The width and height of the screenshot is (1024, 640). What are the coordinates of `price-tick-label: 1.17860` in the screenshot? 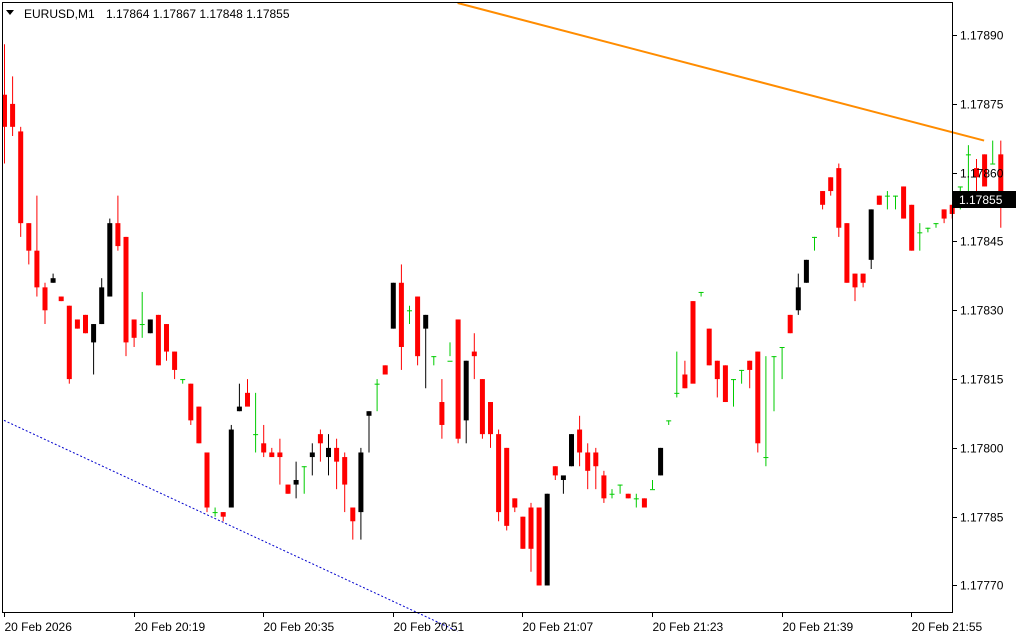 It's located at (982, 174).